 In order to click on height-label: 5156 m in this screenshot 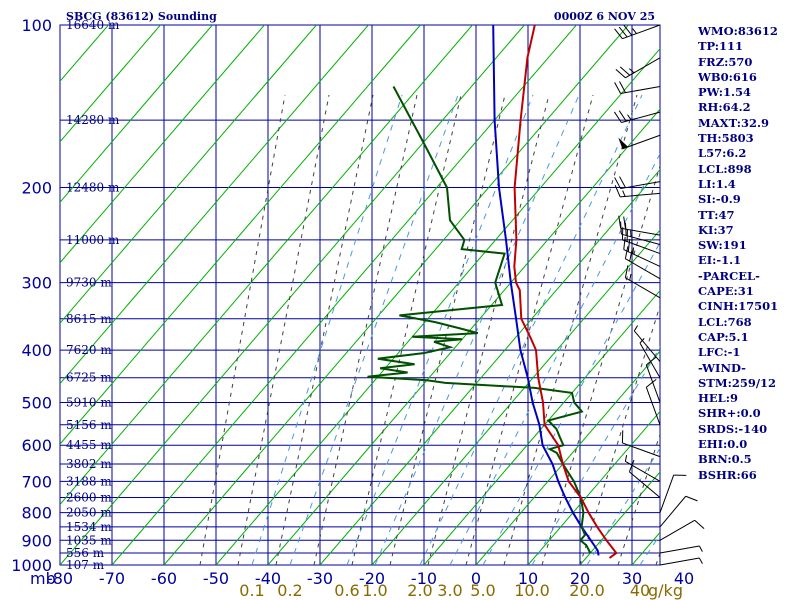, I will do `click(89, 425)`.